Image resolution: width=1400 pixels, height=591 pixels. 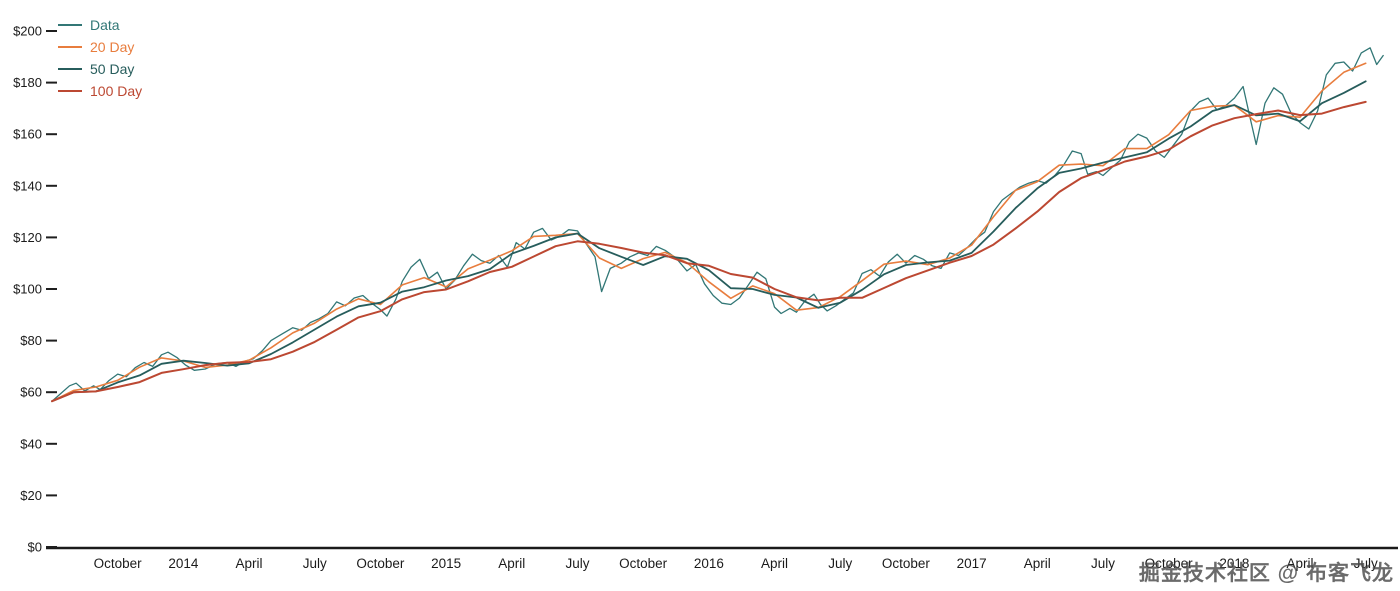 I want to click on x-axis-tick-label: 2015, so click(x=446, y=563).